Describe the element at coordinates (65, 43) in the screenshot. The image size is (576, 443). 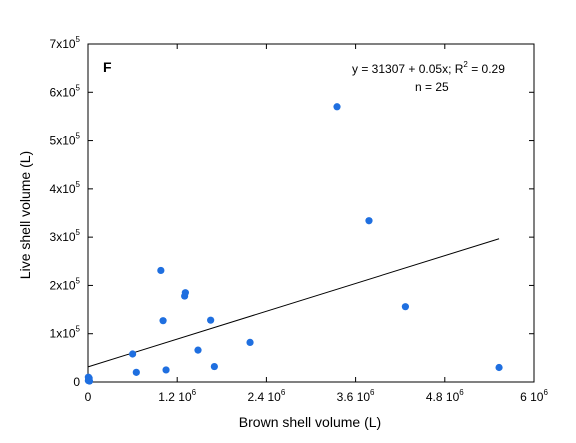
I see `y-tick-label: 7x10⁵` at that location.